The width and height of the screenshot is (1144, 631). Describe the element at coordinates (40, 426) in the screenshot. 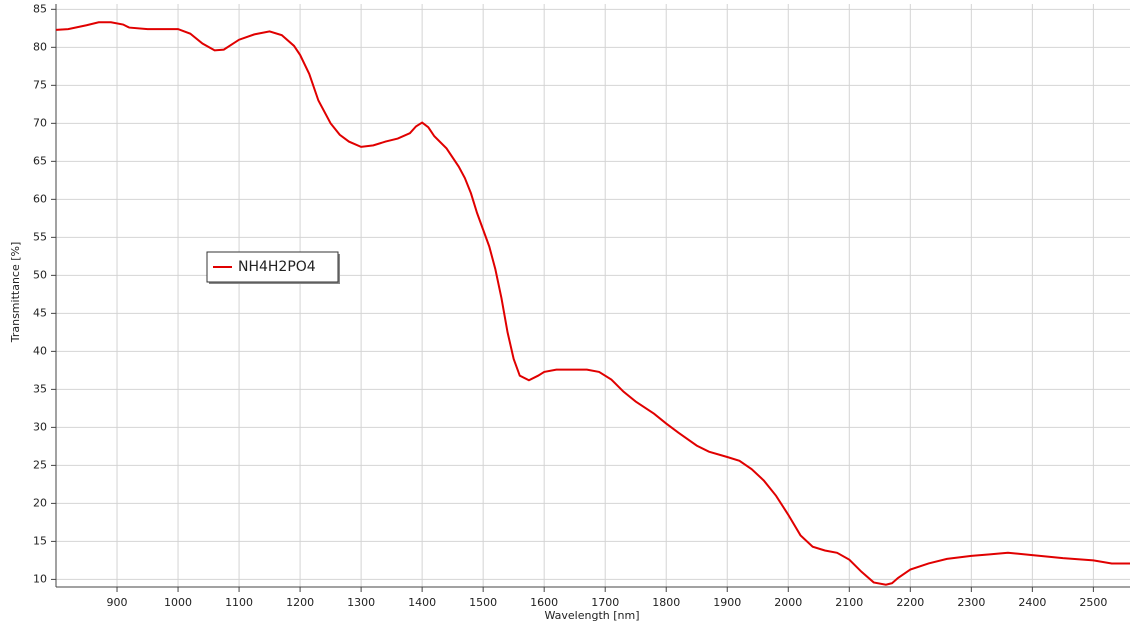

I see `y-tick-label: 30` at that location.